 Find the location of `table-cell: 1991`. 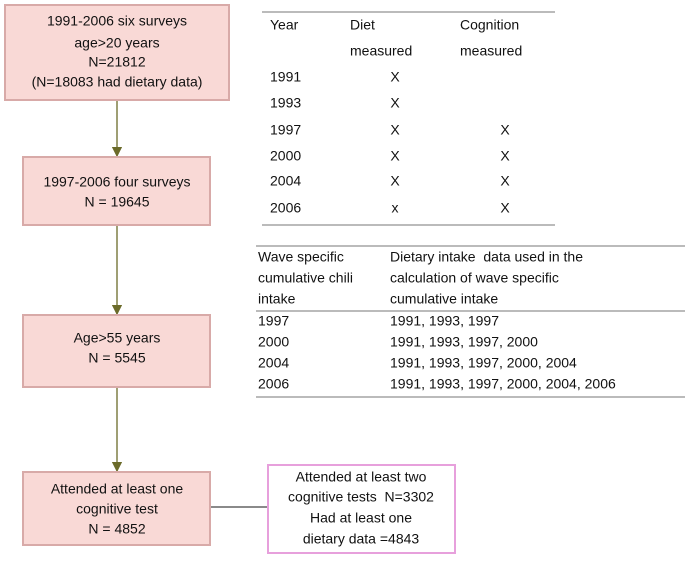

table-cell: 1991 is located at coordinates (285, 77).